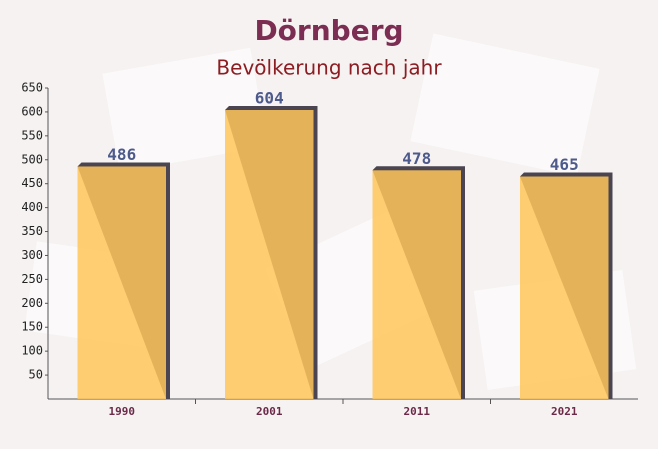 The height and width of the screenshot is (449, 658). What do you see at coordinates (564, 411) in the screenshot?
I see `x-tick-label: 2021` at bounding box center [564, 411].